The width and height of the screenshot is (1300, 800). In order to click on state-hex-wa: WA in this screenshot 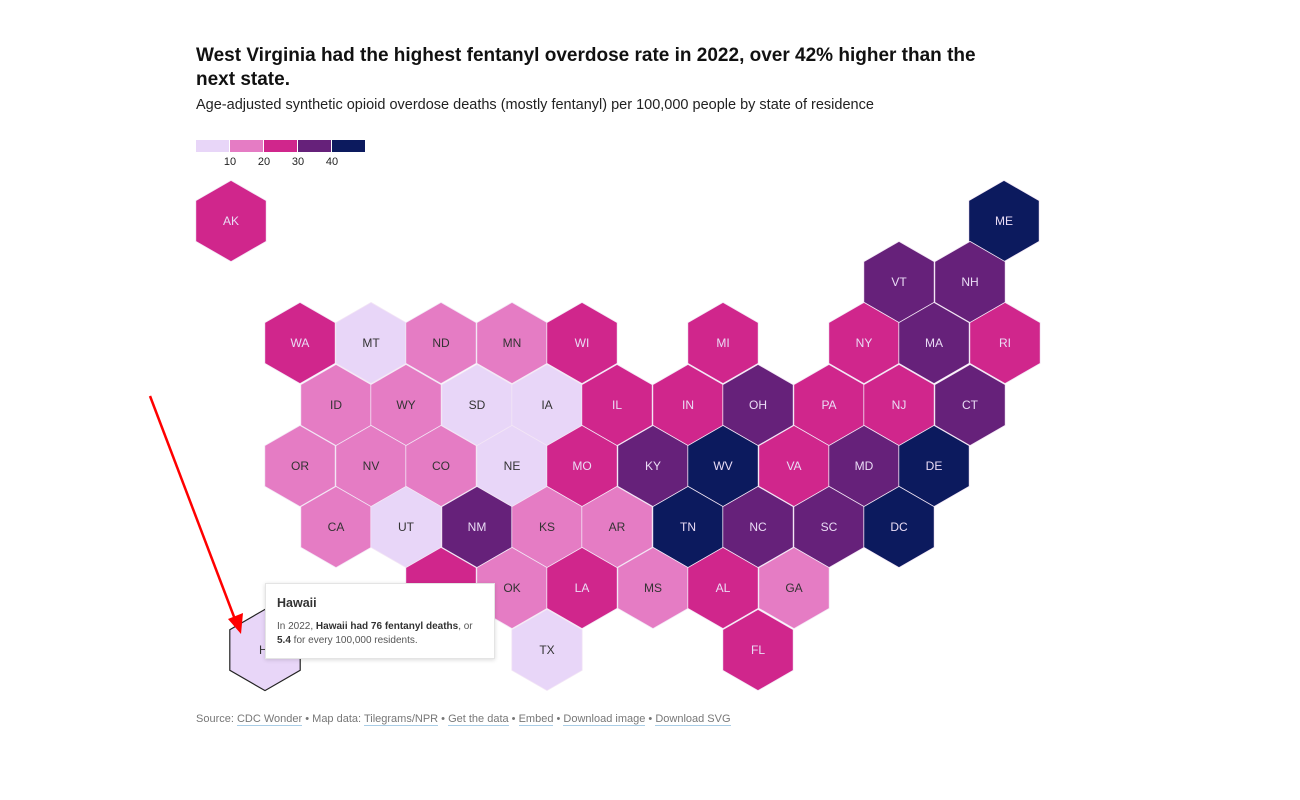, I will do `click(300, 343)`.